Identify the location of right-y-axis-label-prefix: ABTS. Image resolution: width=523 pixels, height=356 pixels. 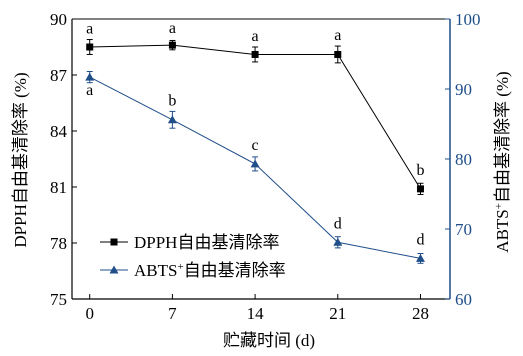
(502, 230).